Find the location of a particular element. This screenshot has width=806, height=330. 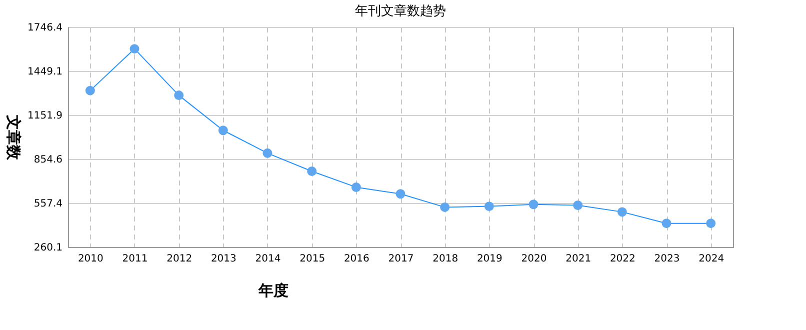

x-tick-label: 2016 is located at coordinates (357, 259).